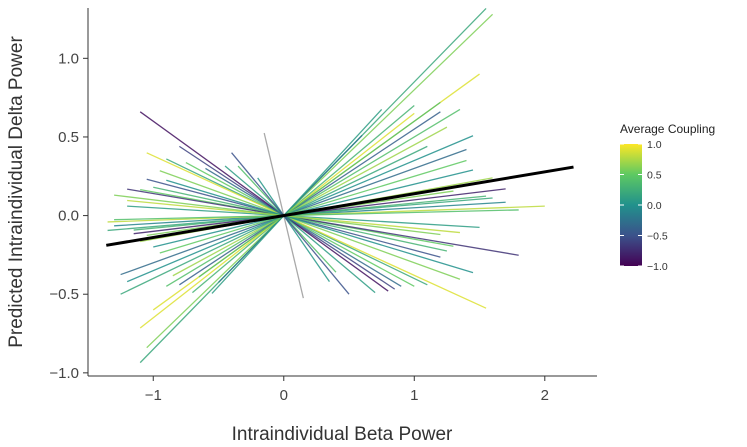  I want to click on overall-fit-line, so click(340, 206).